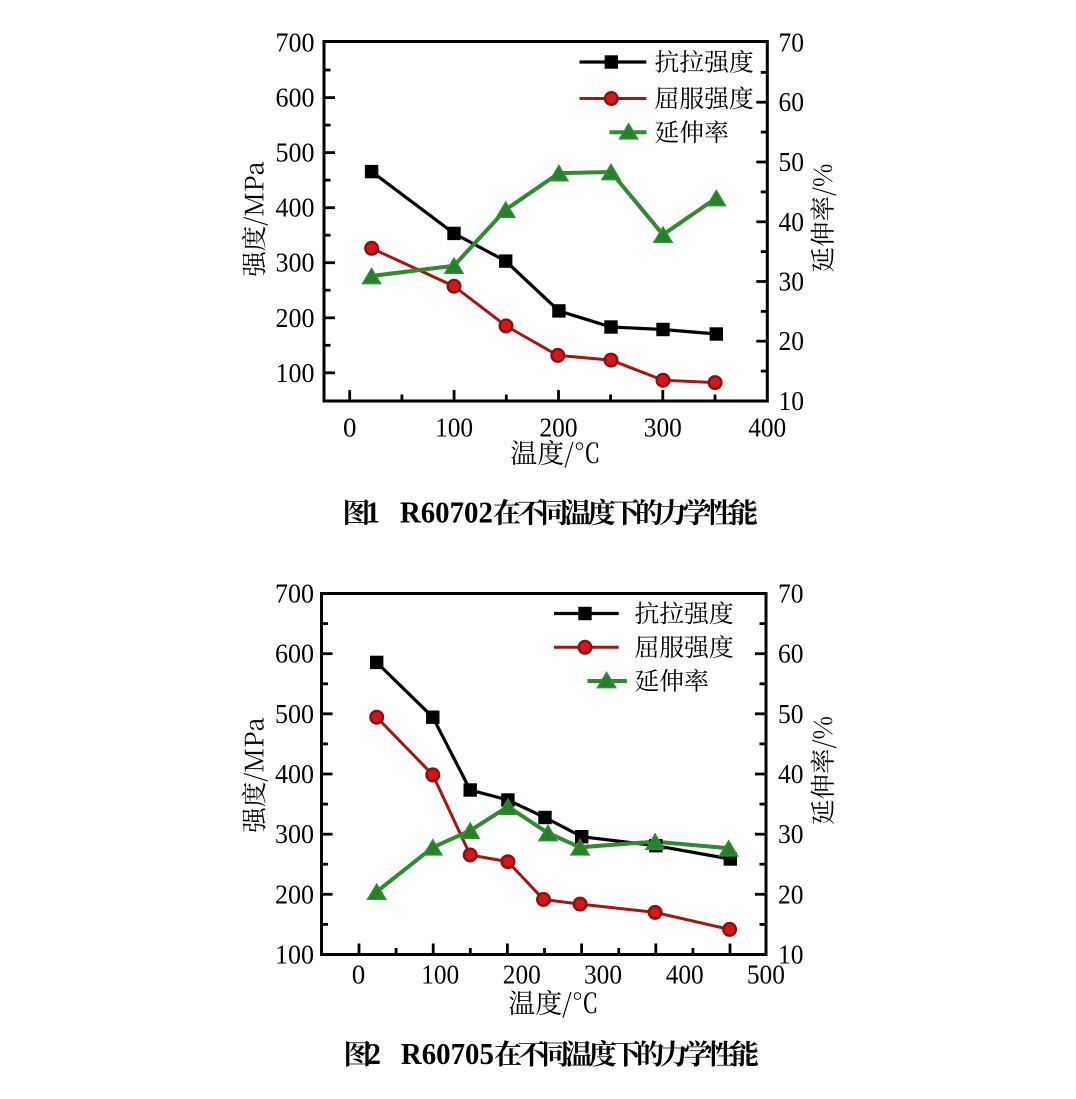  What do you see at coordinates (373, 513) in the screenshot?
I see `svg-text: 1` at bounding box center [373, 513].